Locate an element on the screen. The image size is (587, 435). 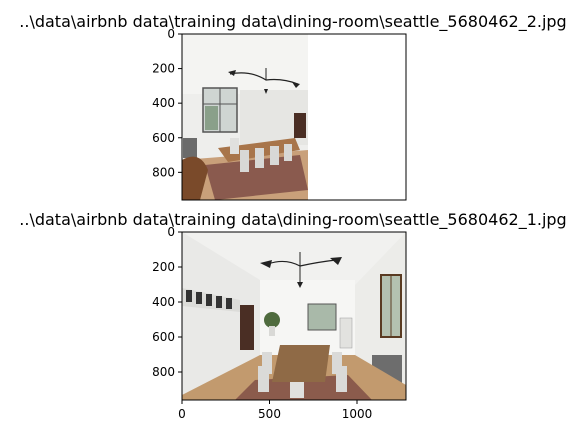
subplot-bottom-xtick-label: 1000 is located at coordinates (357, 414).